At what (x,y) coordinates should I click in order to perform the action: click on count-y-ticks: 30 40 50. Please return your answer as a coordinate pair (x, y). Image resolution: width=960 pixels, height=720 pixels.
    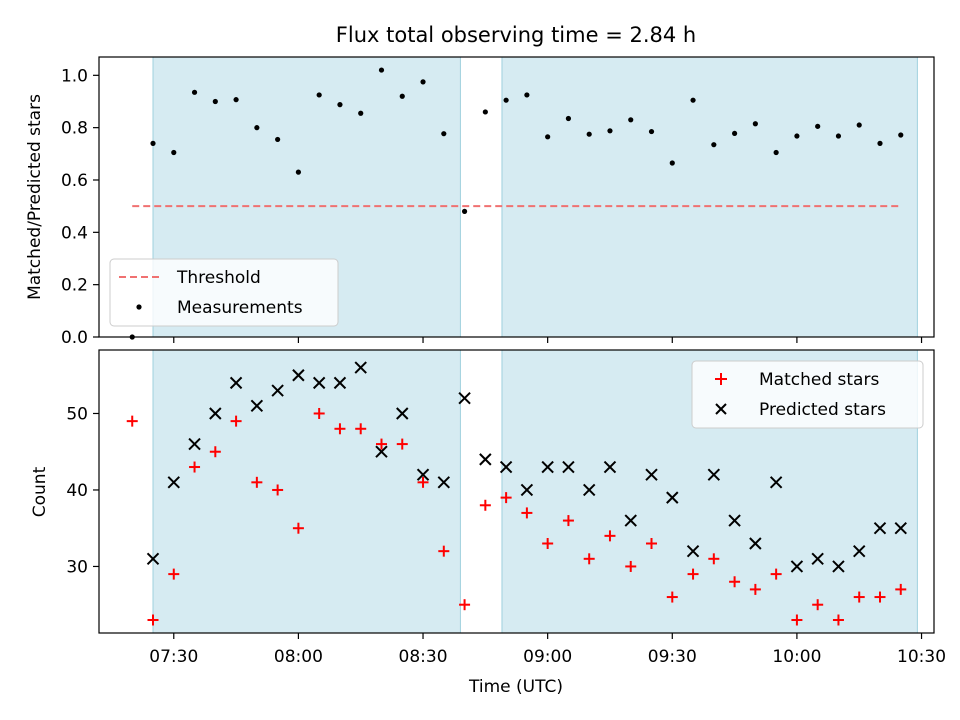
    Looking at the image, I should click on (82, 490).